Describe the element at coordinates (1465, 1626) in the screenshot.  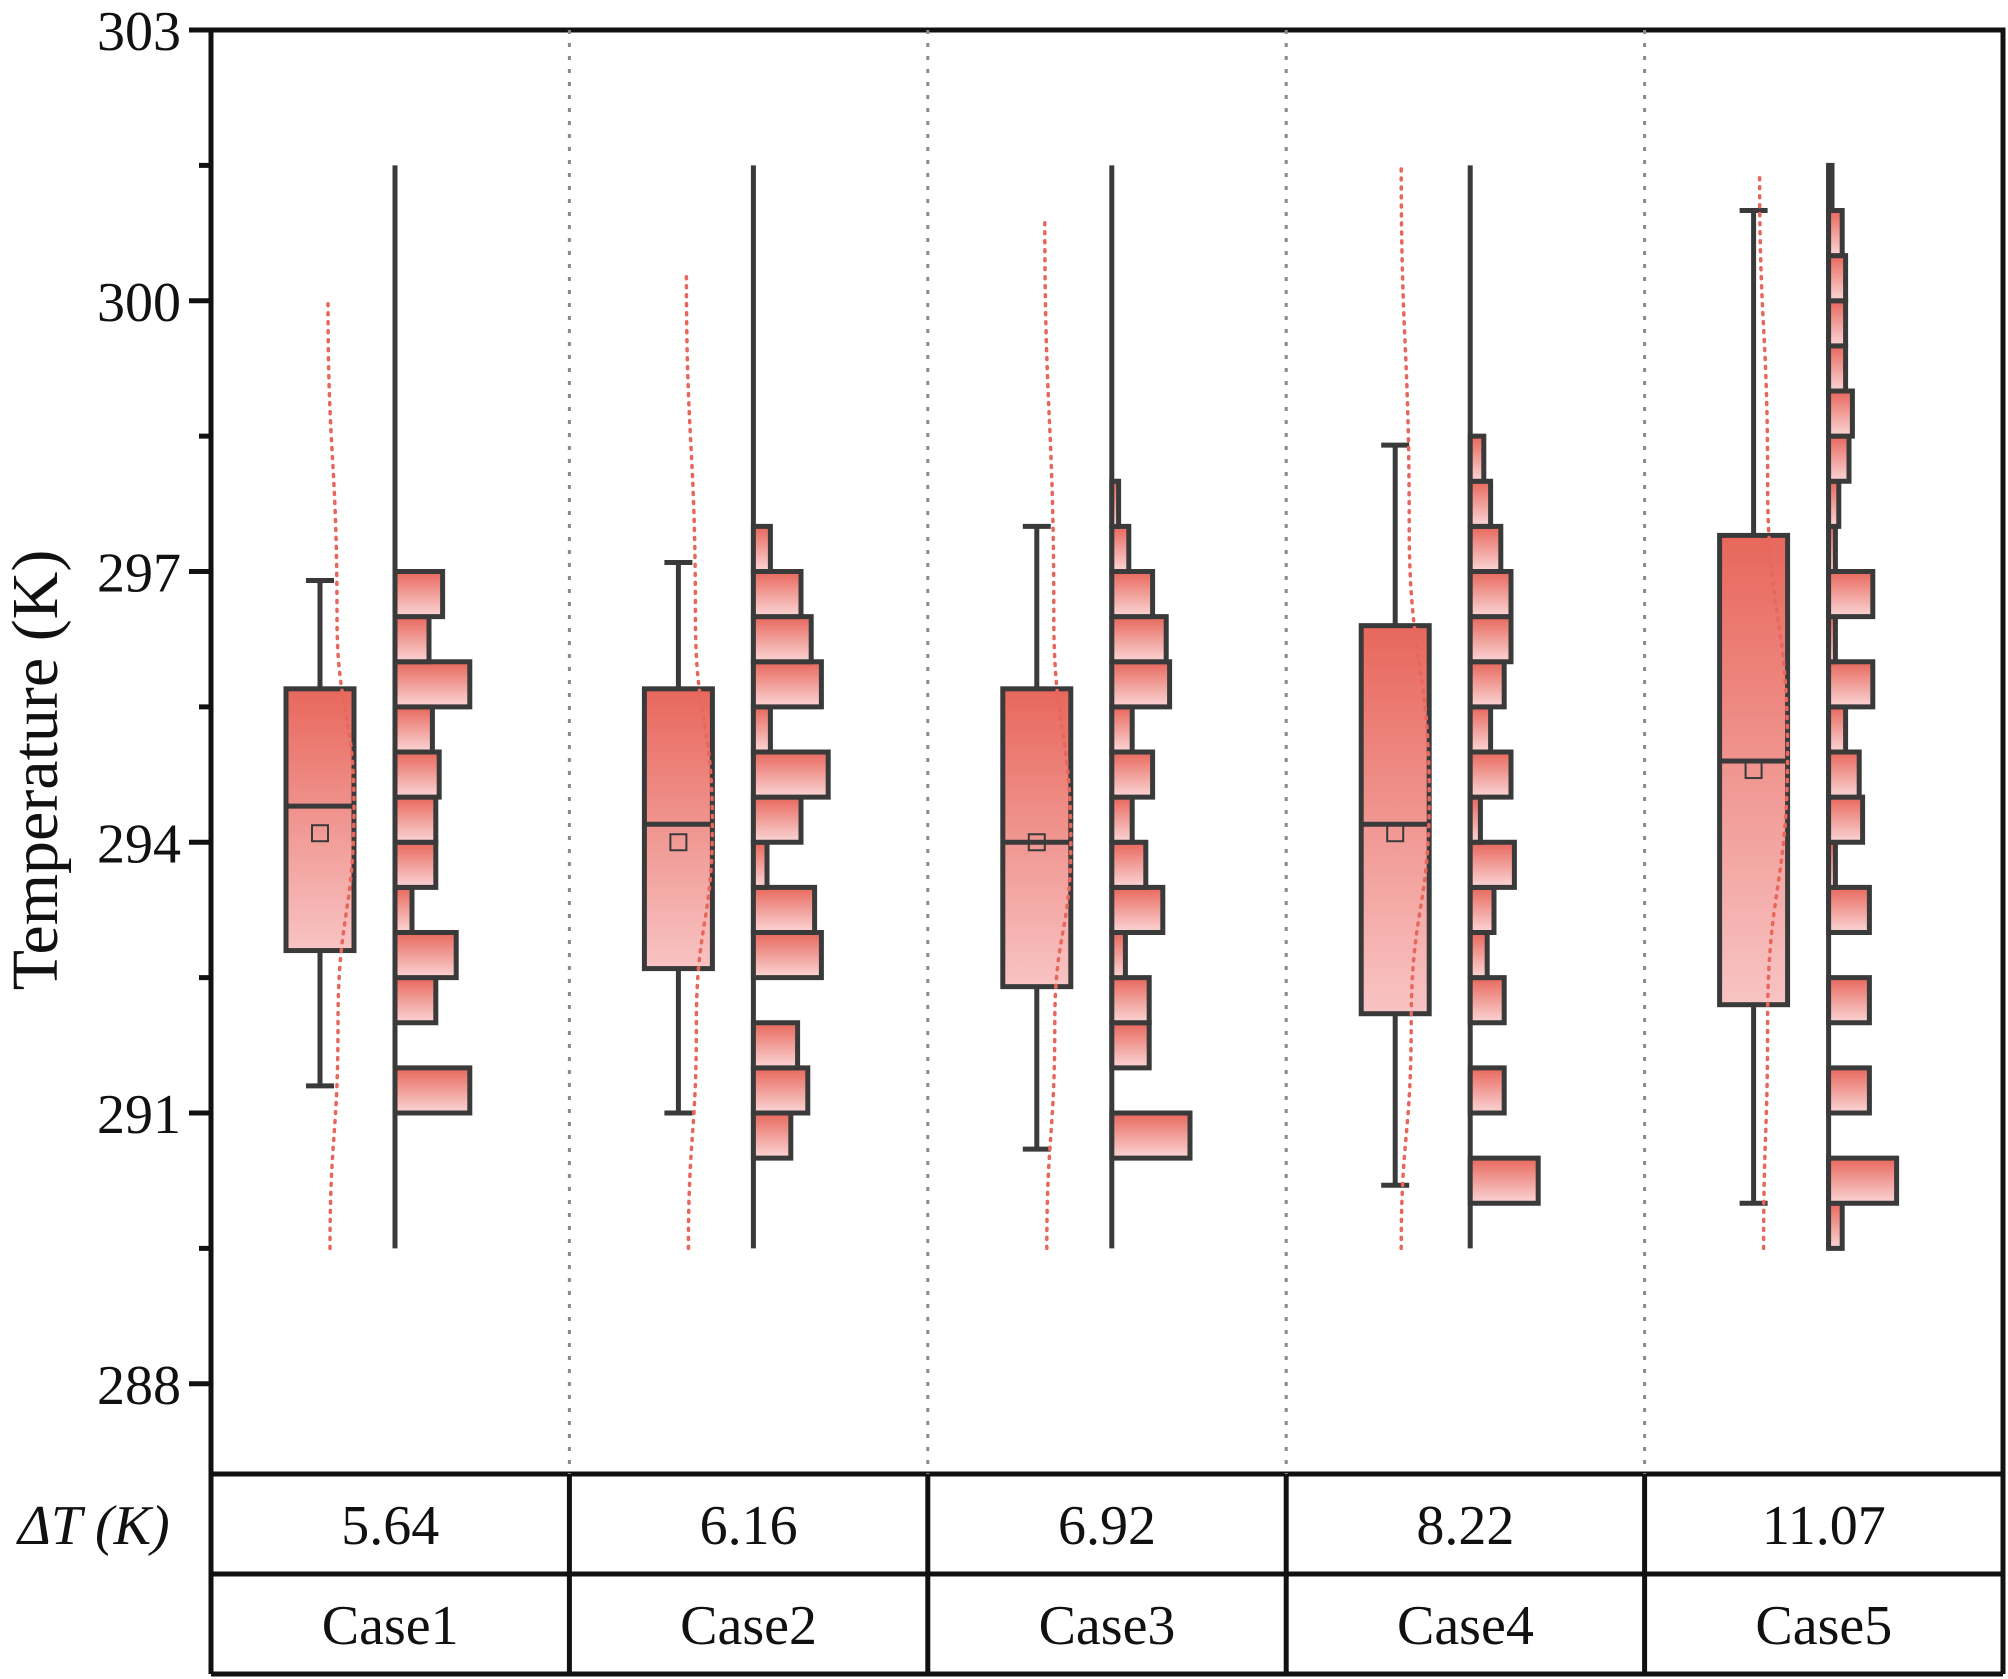
I see `table-cell: Case4` at that location.